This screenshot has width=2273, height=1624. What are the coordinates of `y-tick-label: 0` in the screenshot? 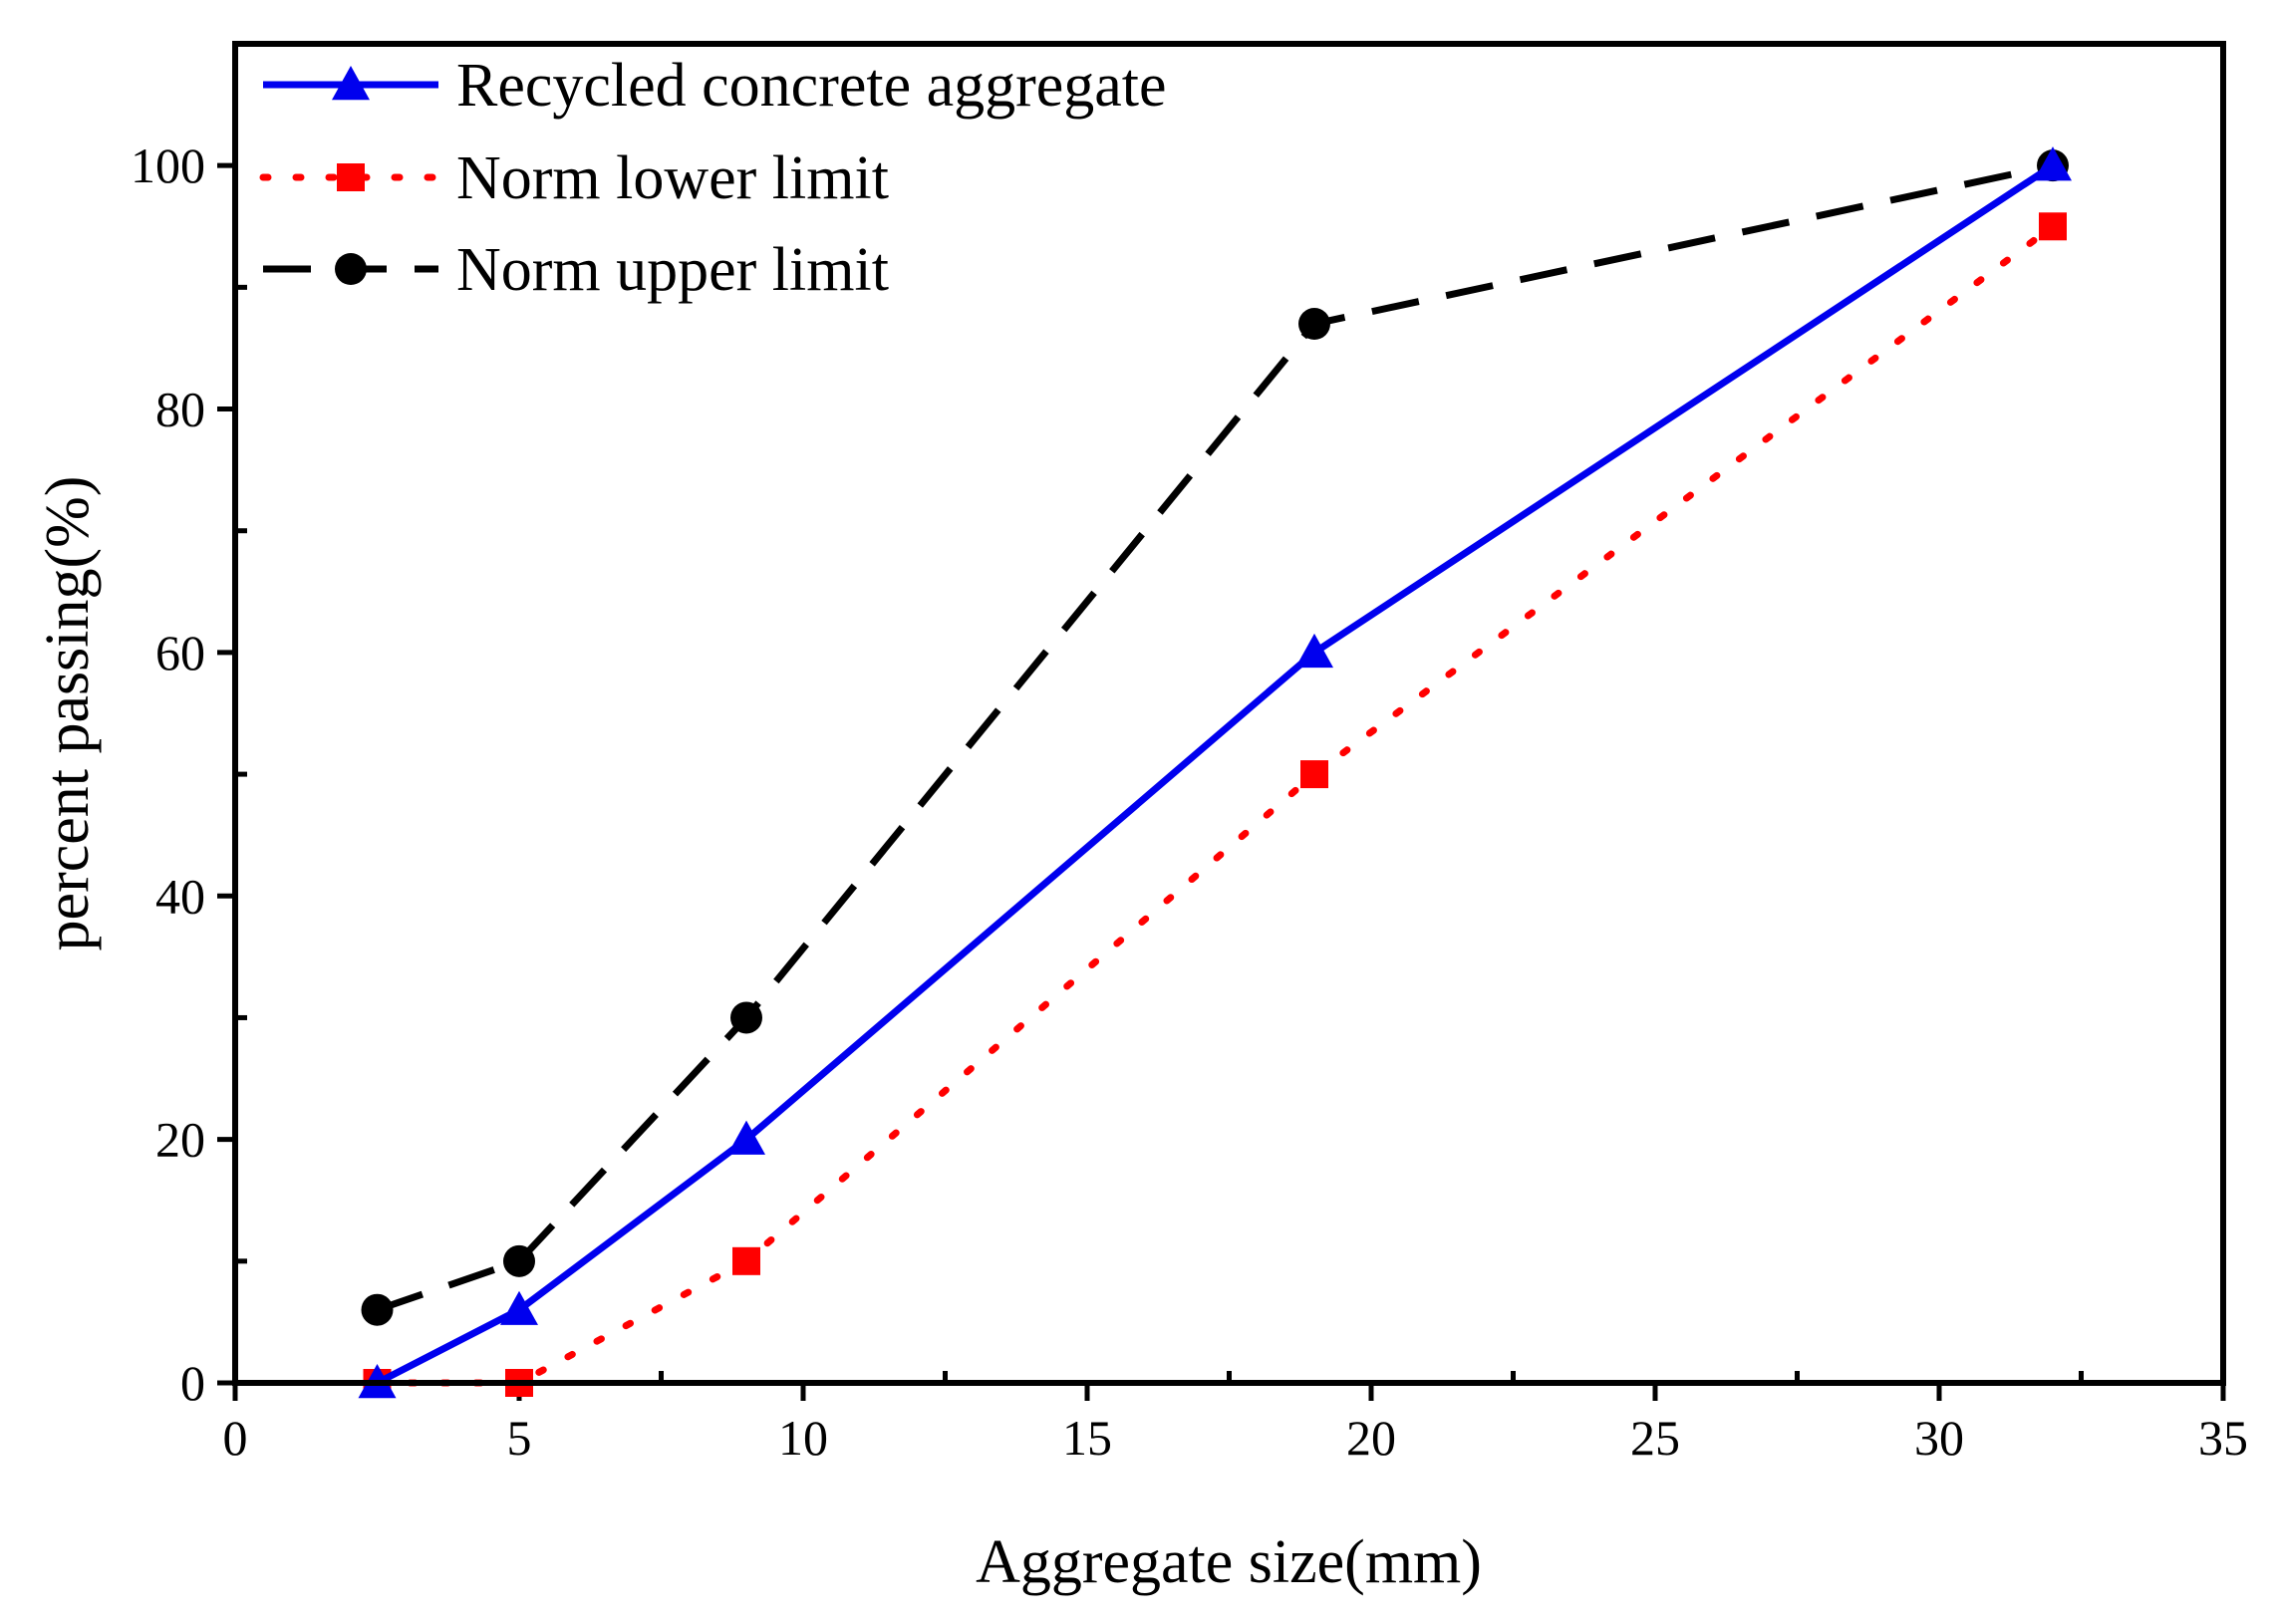 It's located at (192, 1383).